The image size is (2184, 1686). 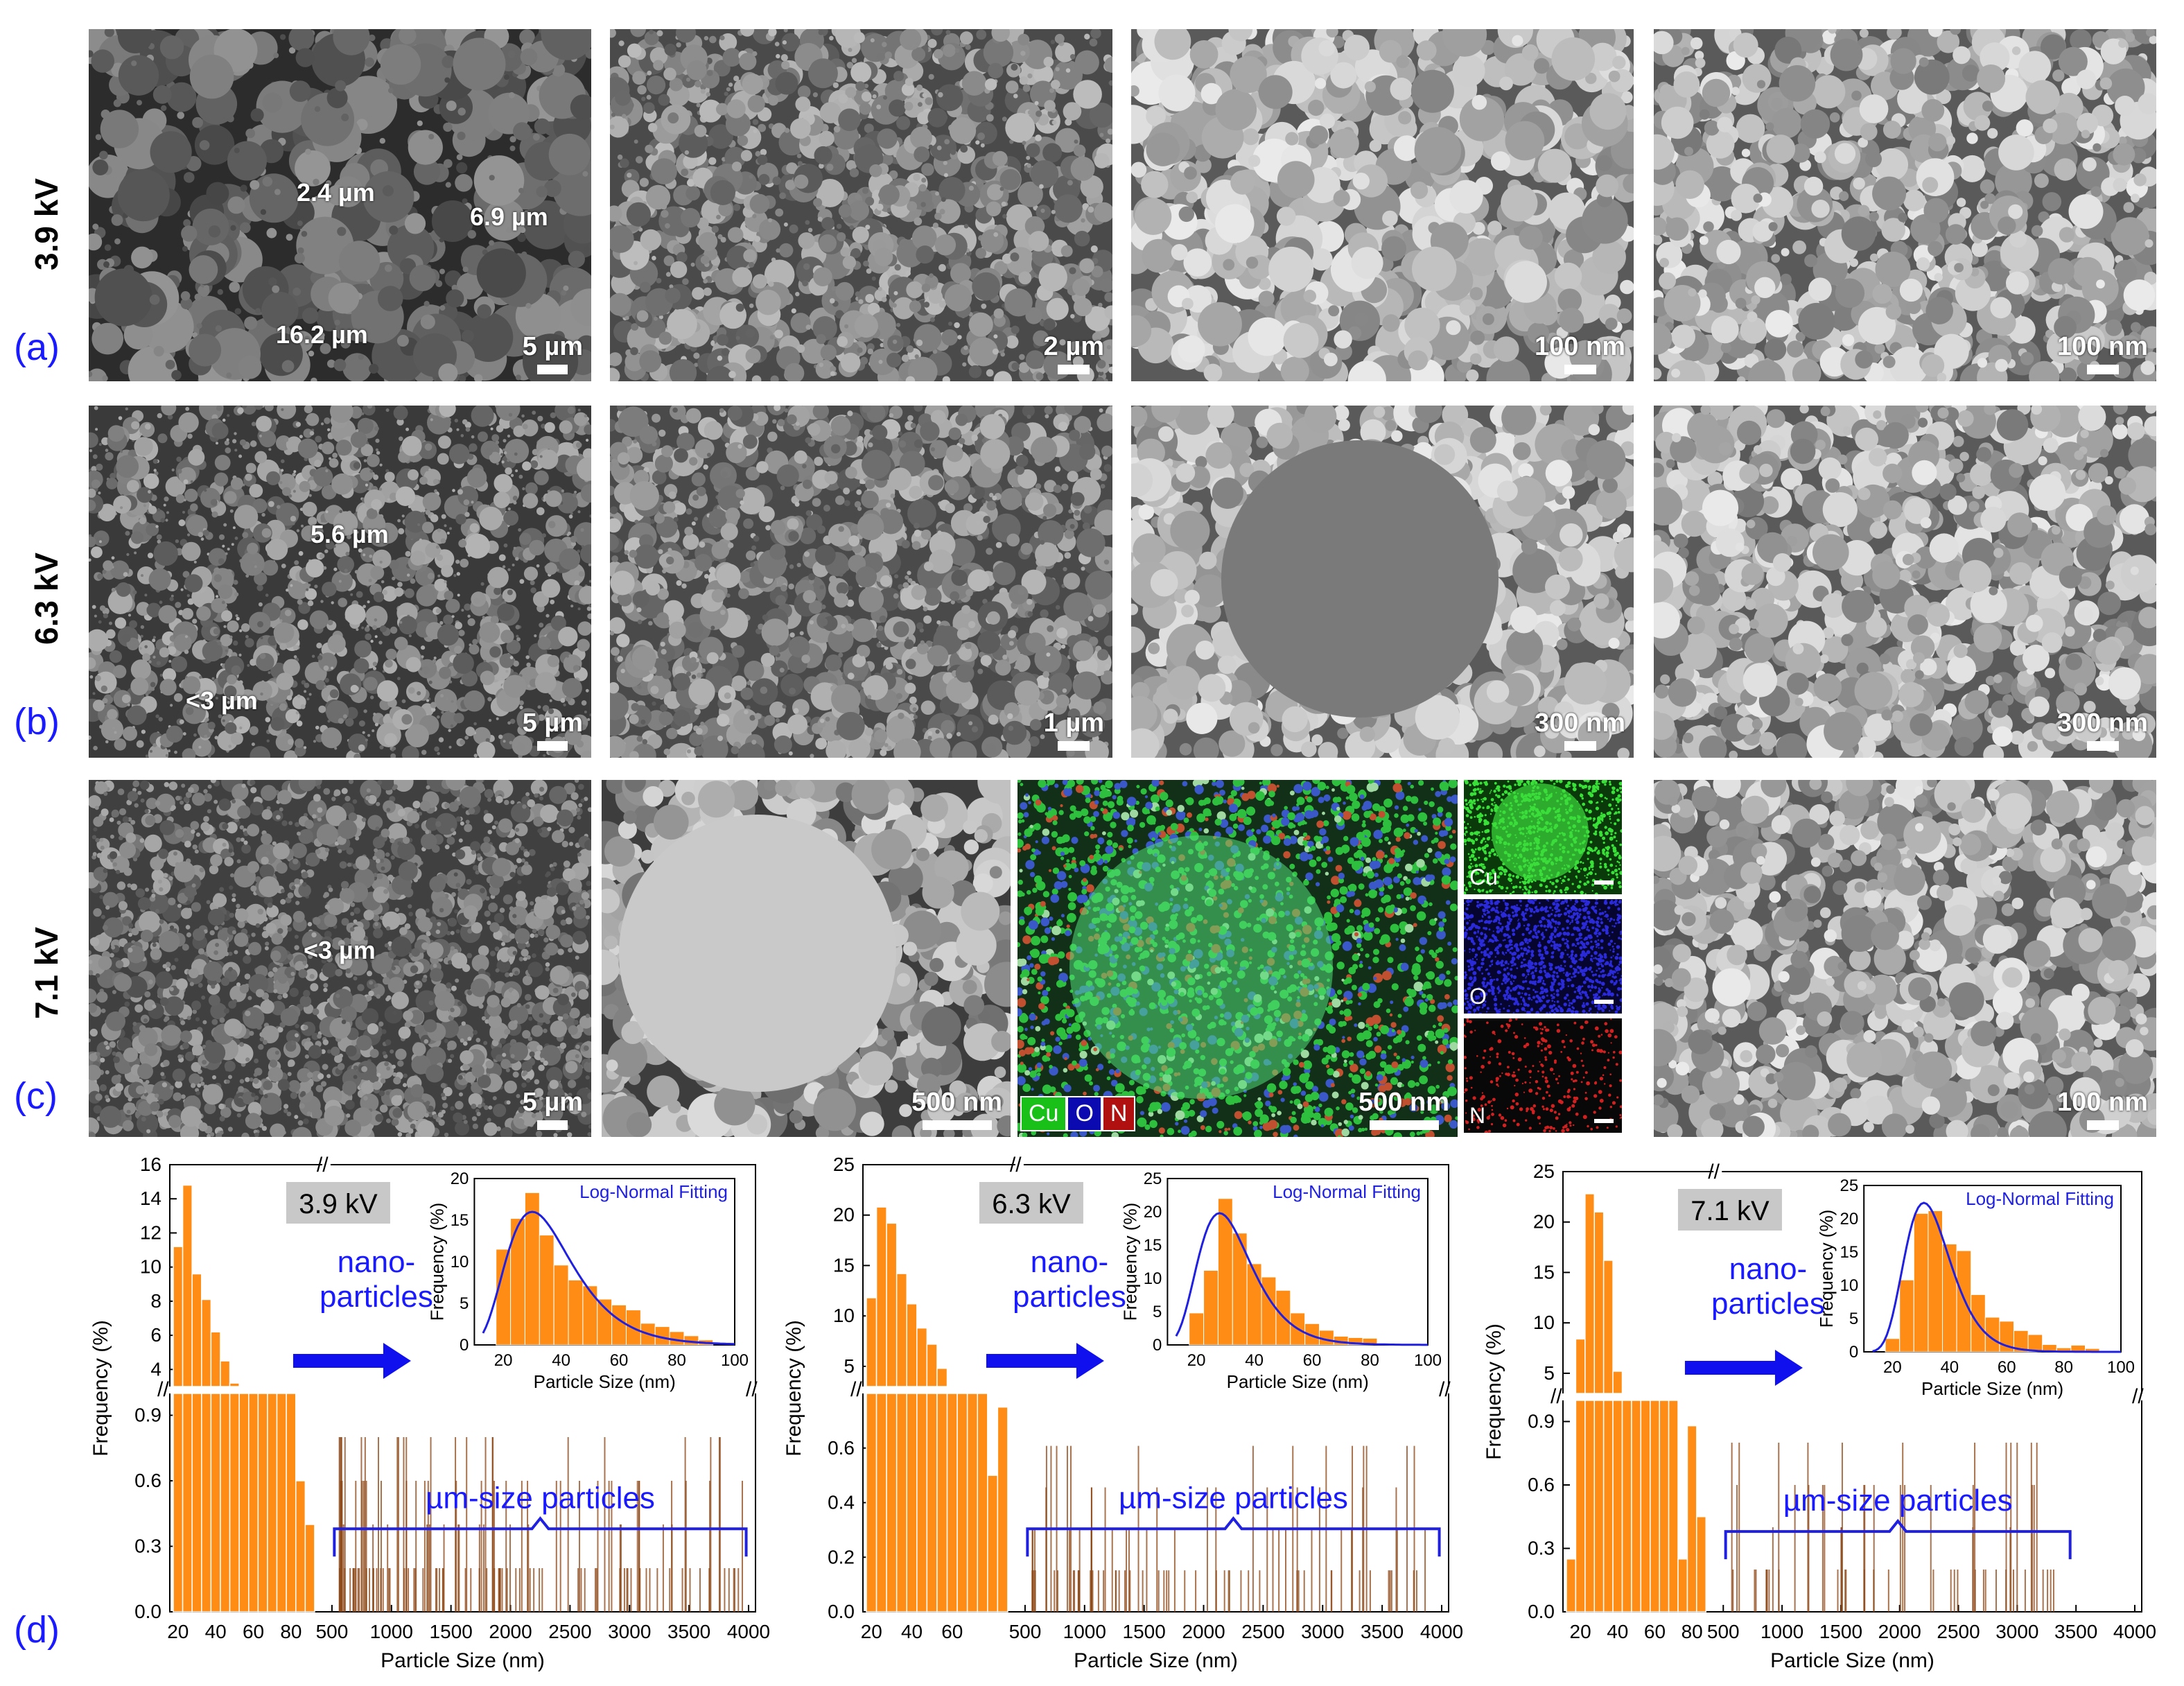 What do you see at coordinates (1070, 1262) in the screenshot?
I see `nano-label: nano-` at bounding box center [1070, 1262].